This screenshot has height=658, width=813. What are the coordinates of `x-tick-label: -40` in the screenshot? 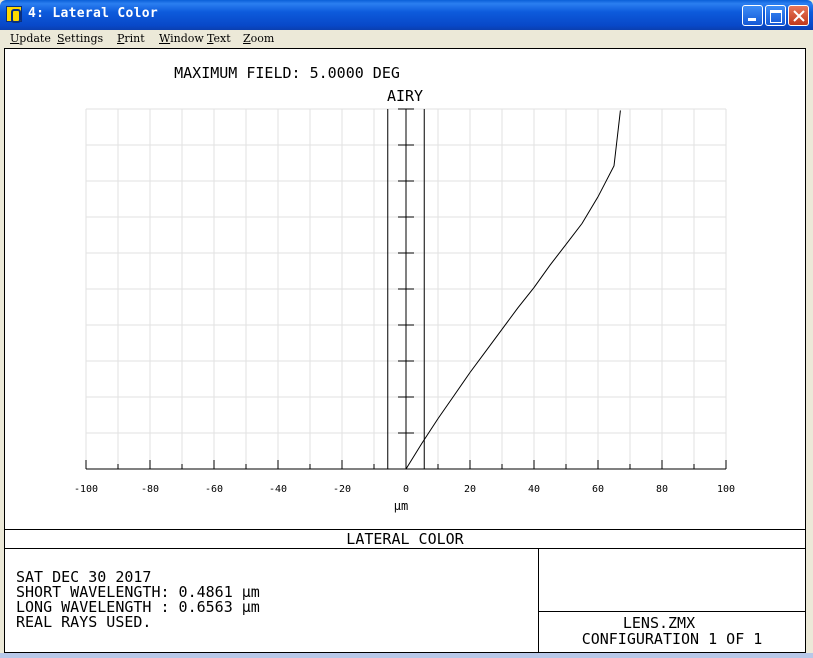 It's located at (278, 489).